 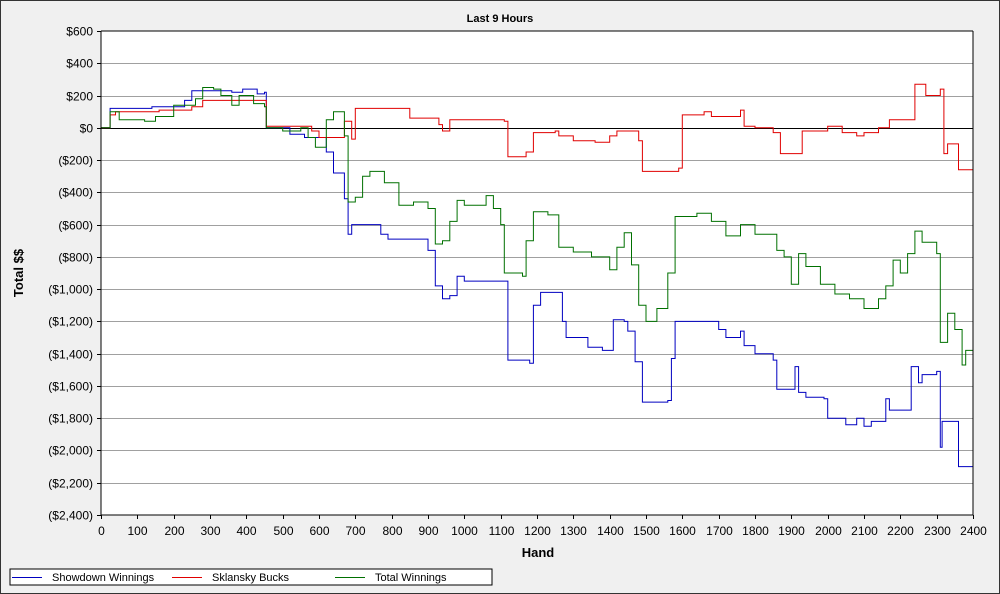 What do you see at coordinates (864, 531) in the screenshot?
I see `x-tick-label: 2100` at bounding box center [864, 531].